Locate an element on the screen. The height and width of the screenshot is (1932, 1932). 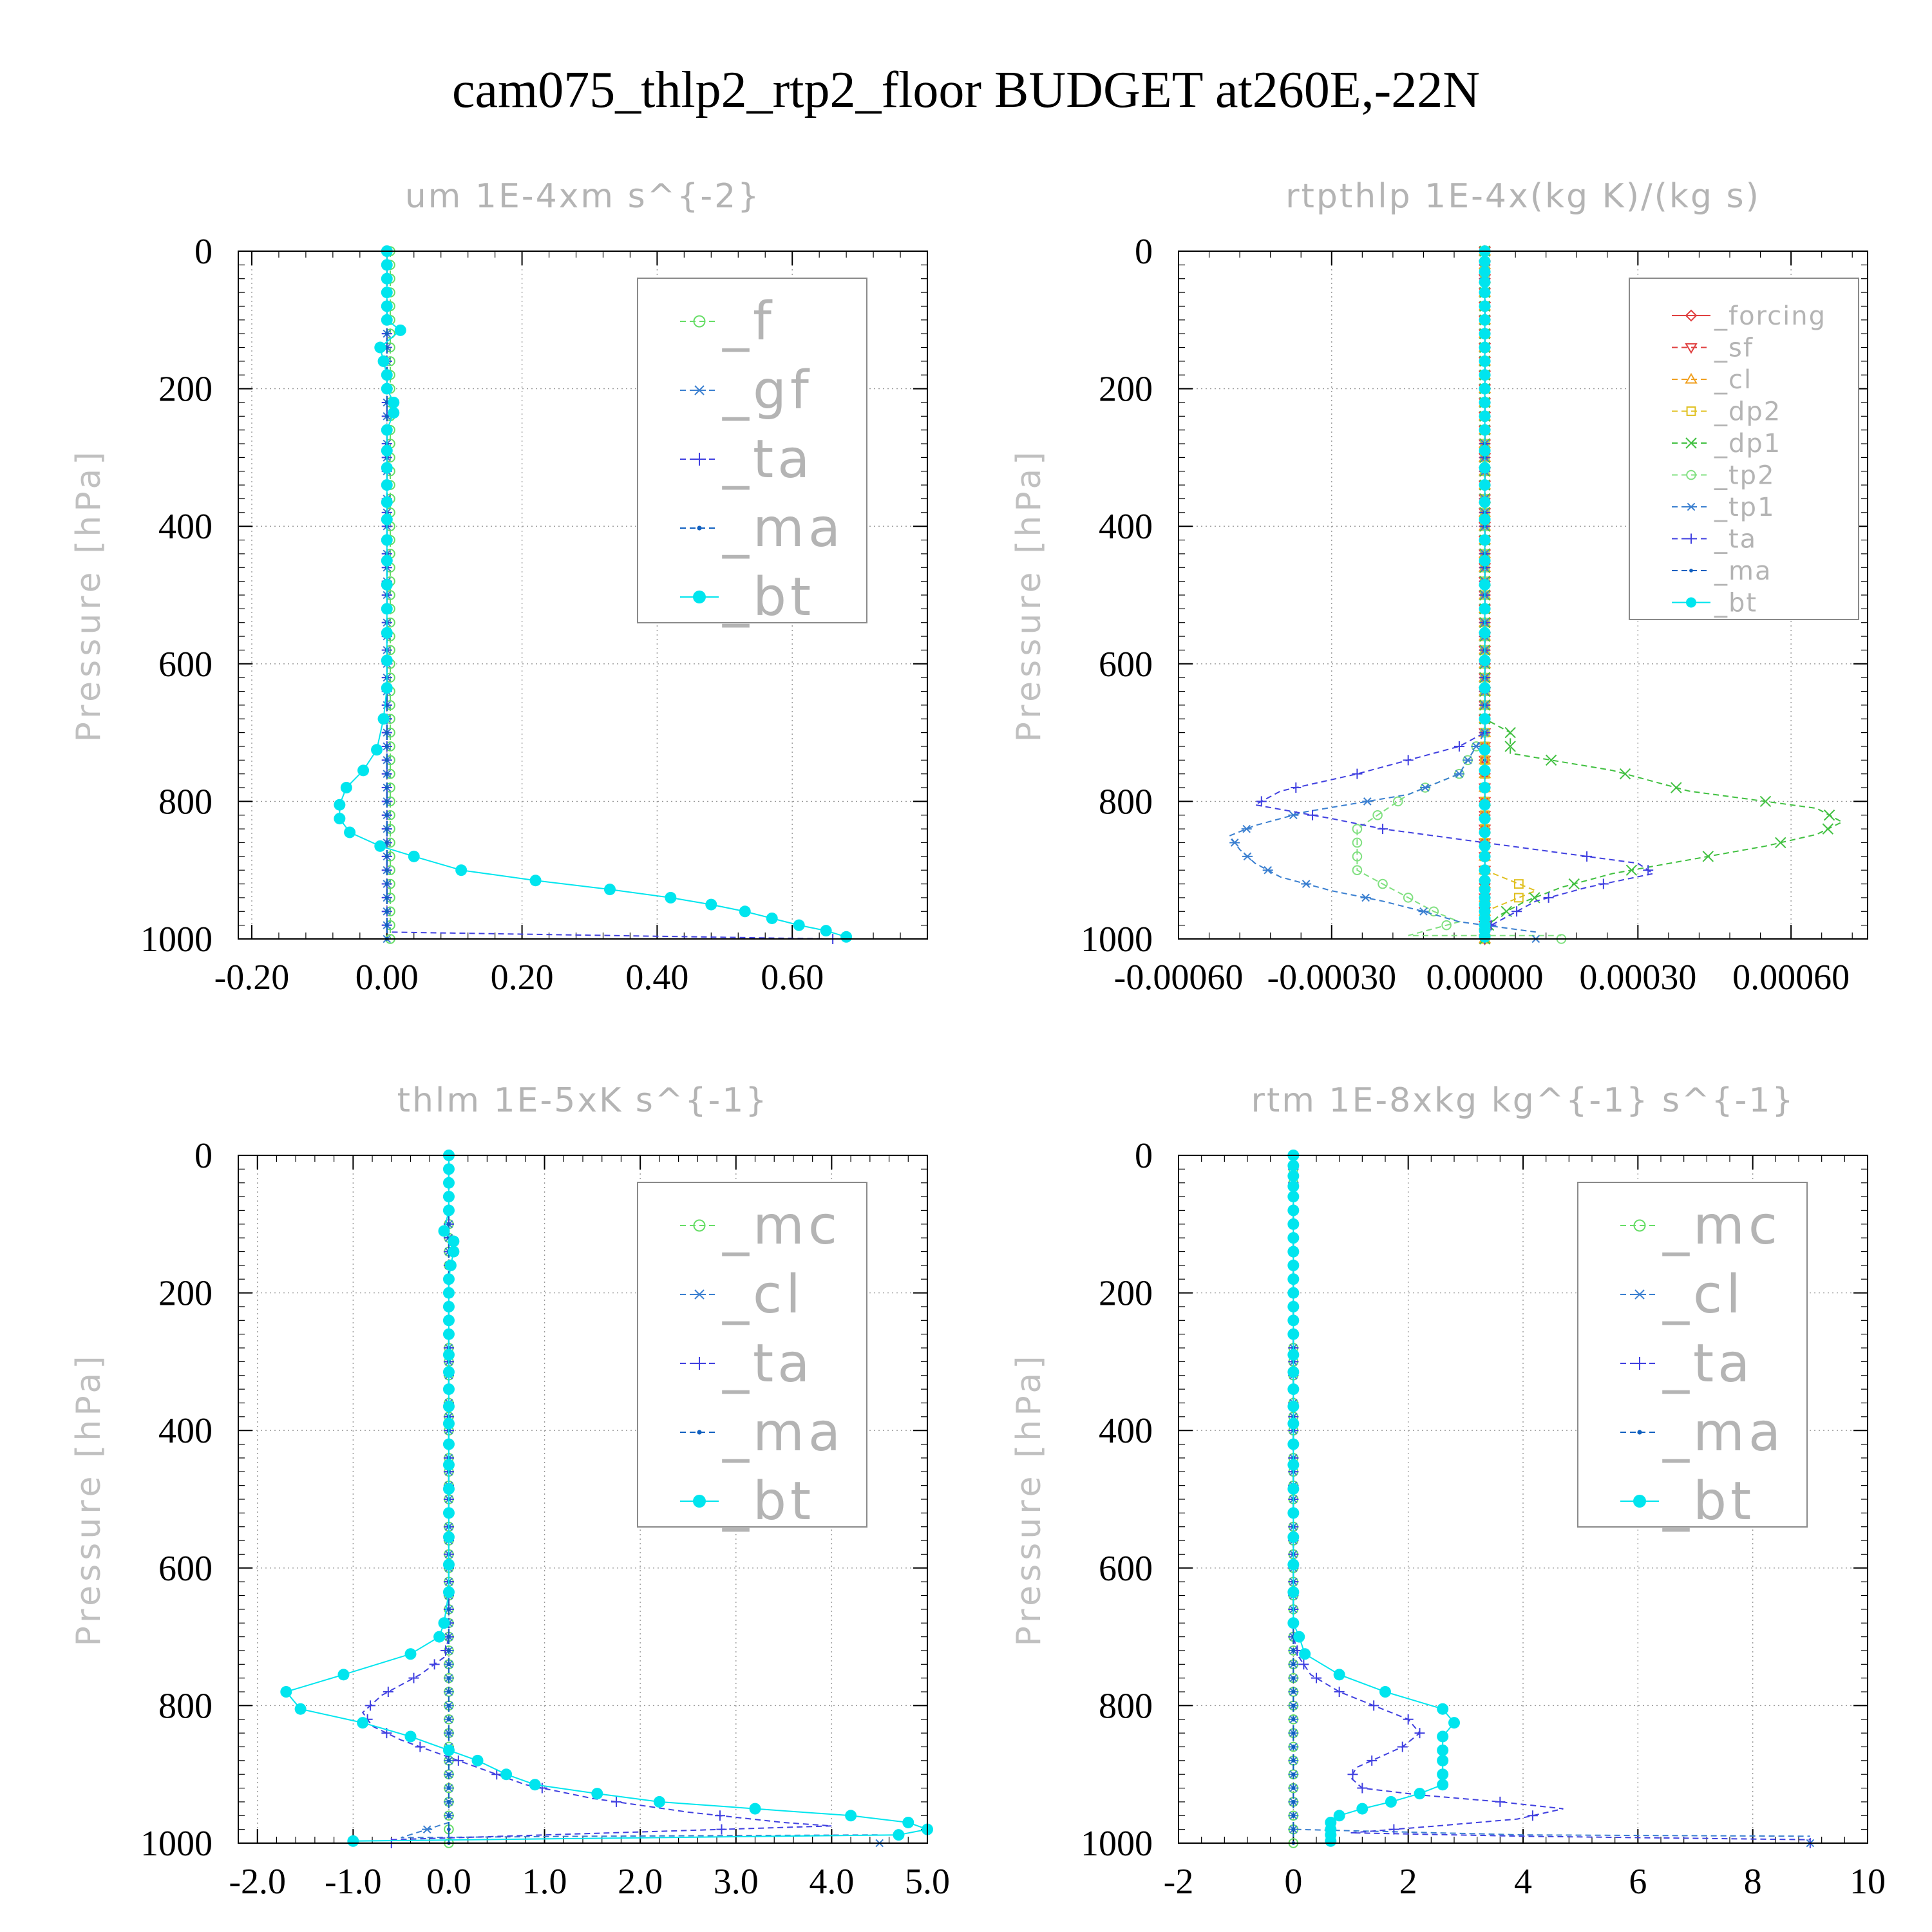
x-tick-label: 0.00030 is located at coordinates (1638, 978).